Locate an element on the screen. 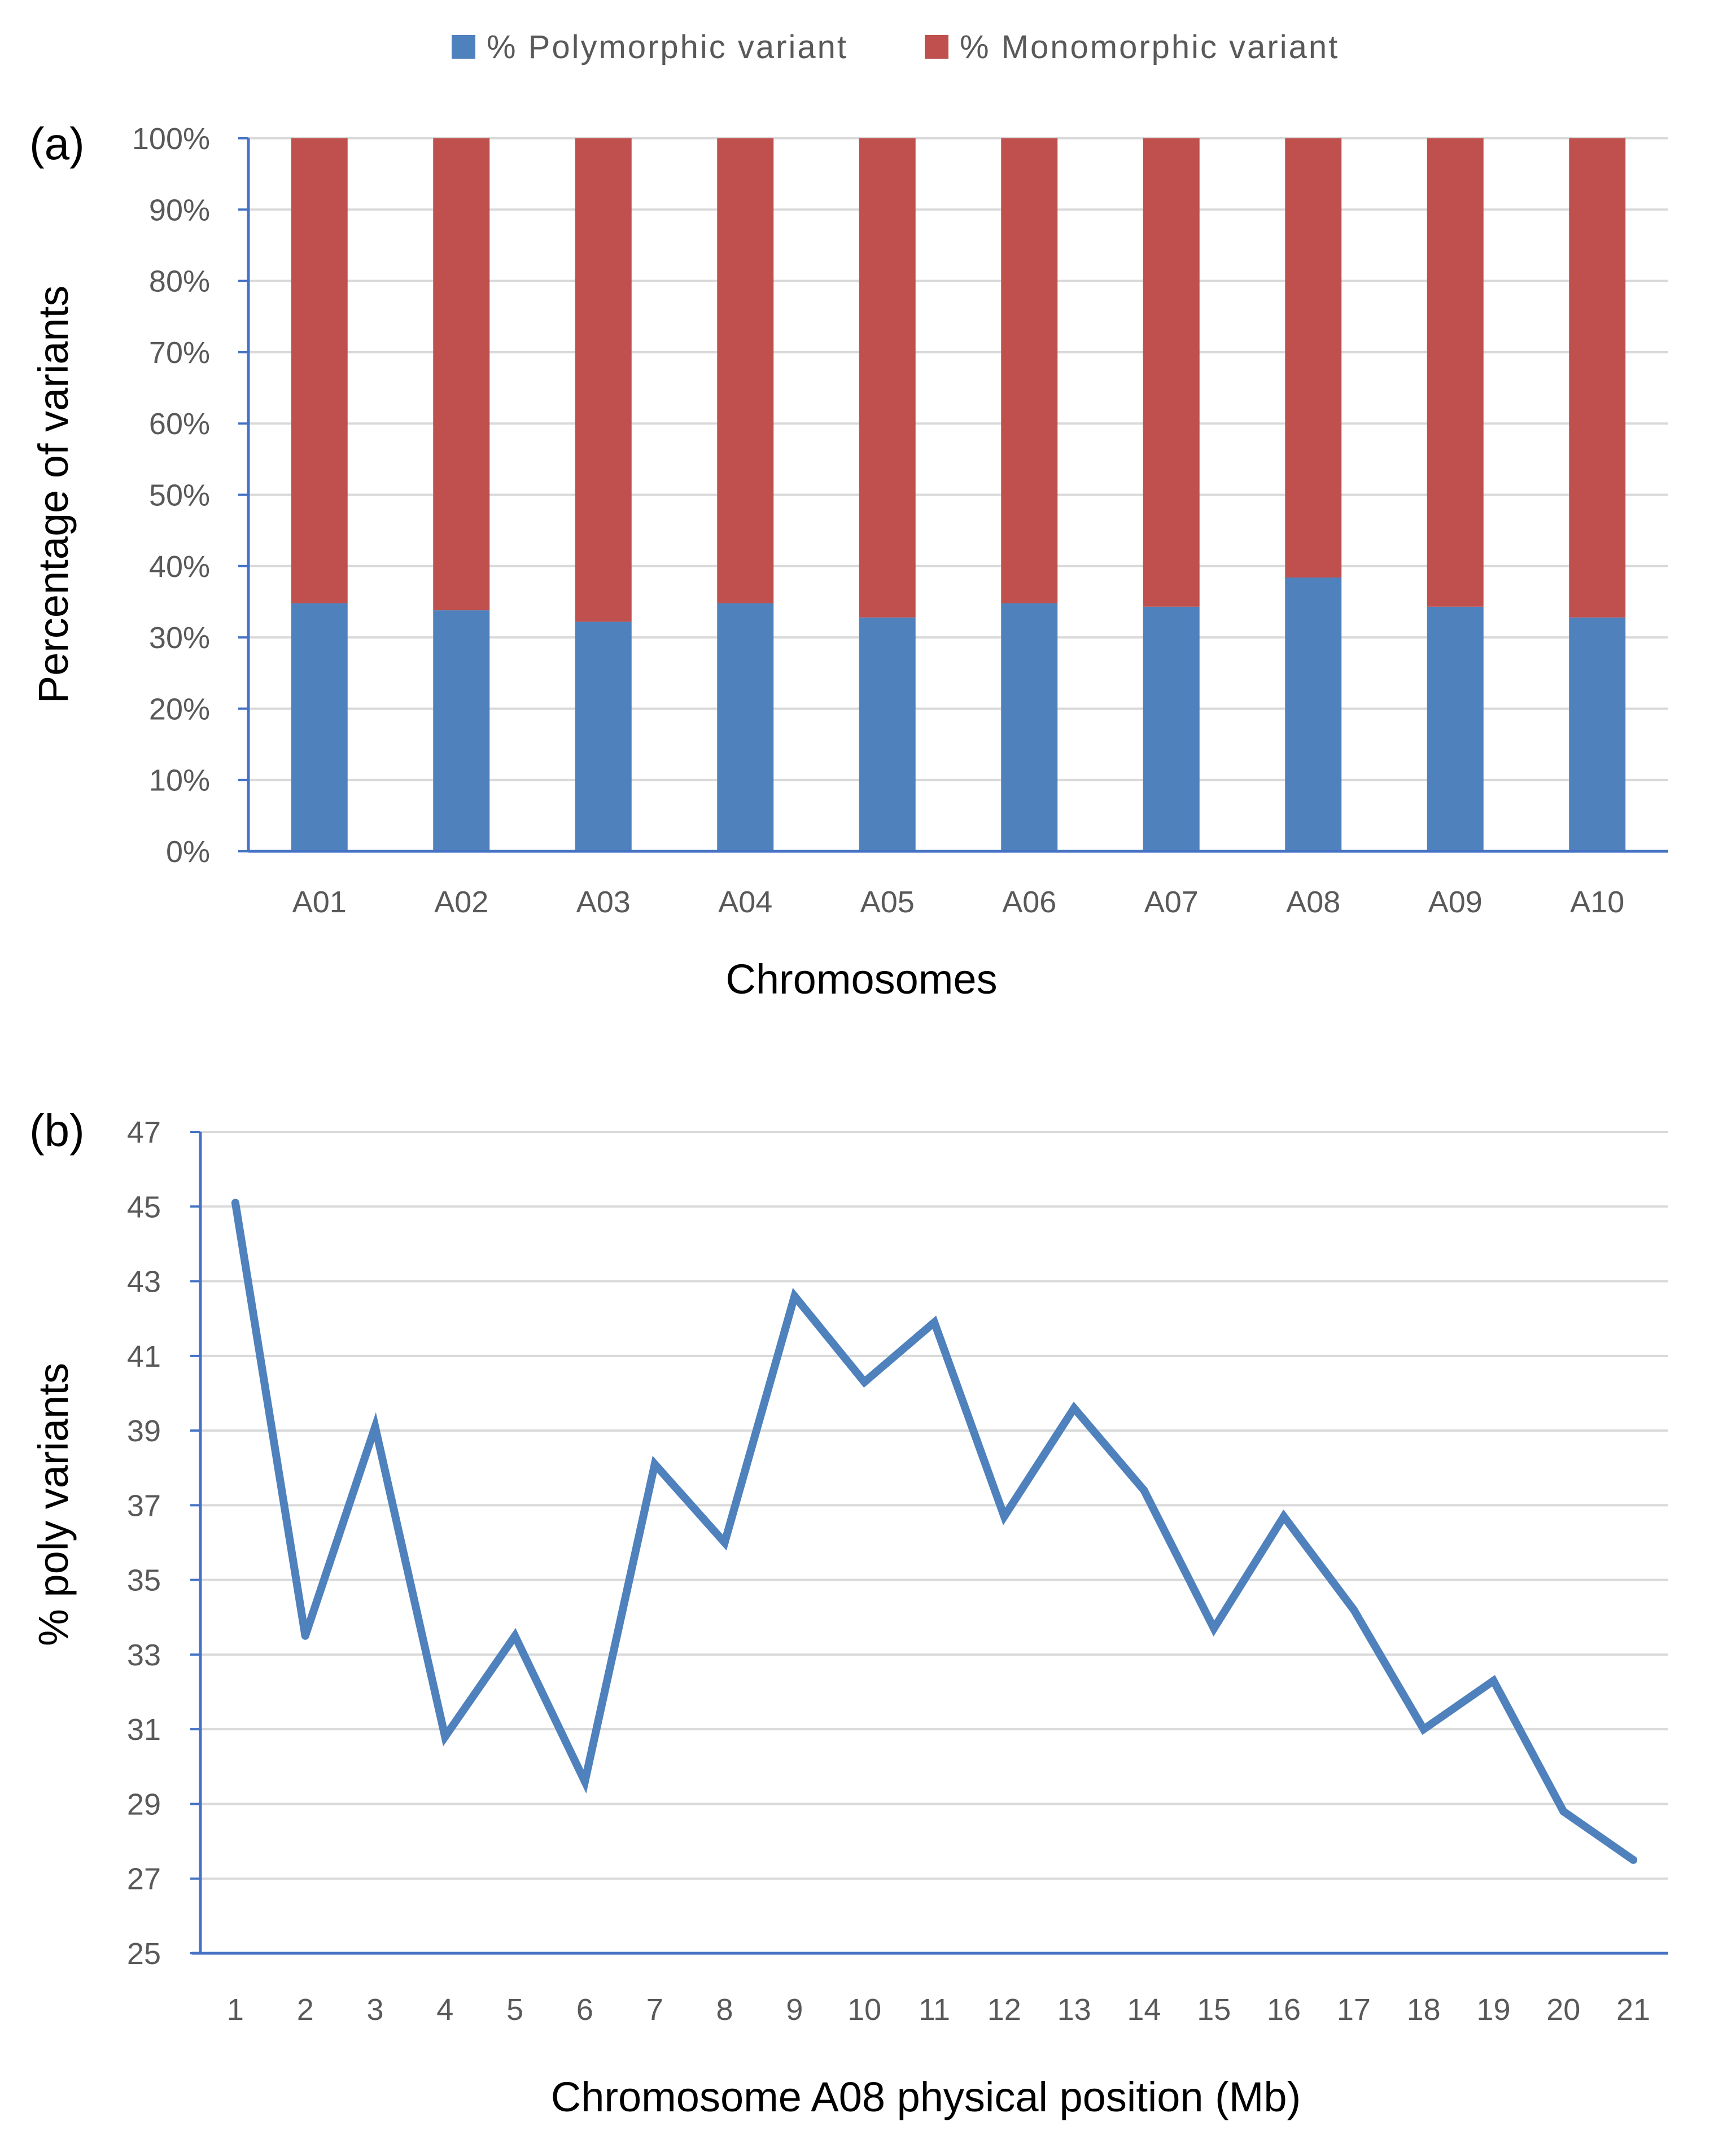  panel-a-x-tick-labels: A01 A02 A03 A04 A05 A06 A07 A08 A09 A10 is located at coordinates (959, 902).